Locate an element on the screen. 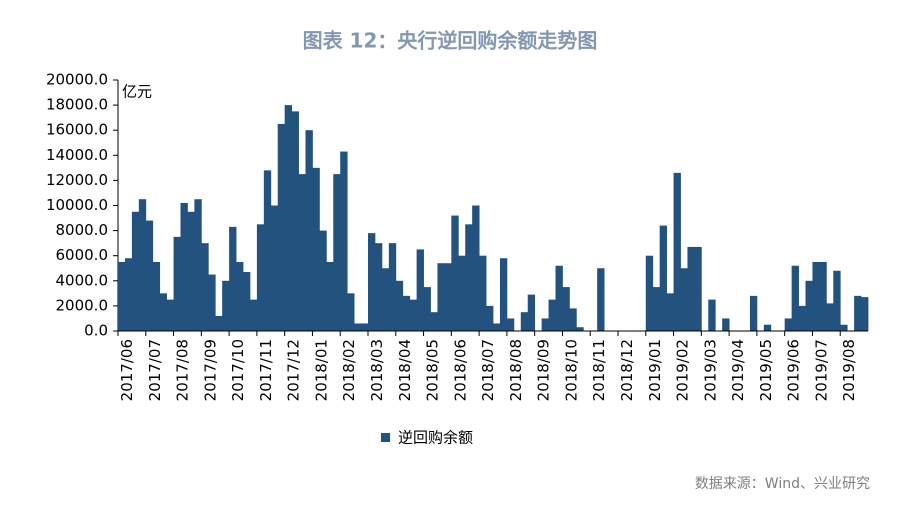 This screenshot has width=900, height=507. source: 数据来源：Wind、兴业研究 is located at coordinates (782, 484).